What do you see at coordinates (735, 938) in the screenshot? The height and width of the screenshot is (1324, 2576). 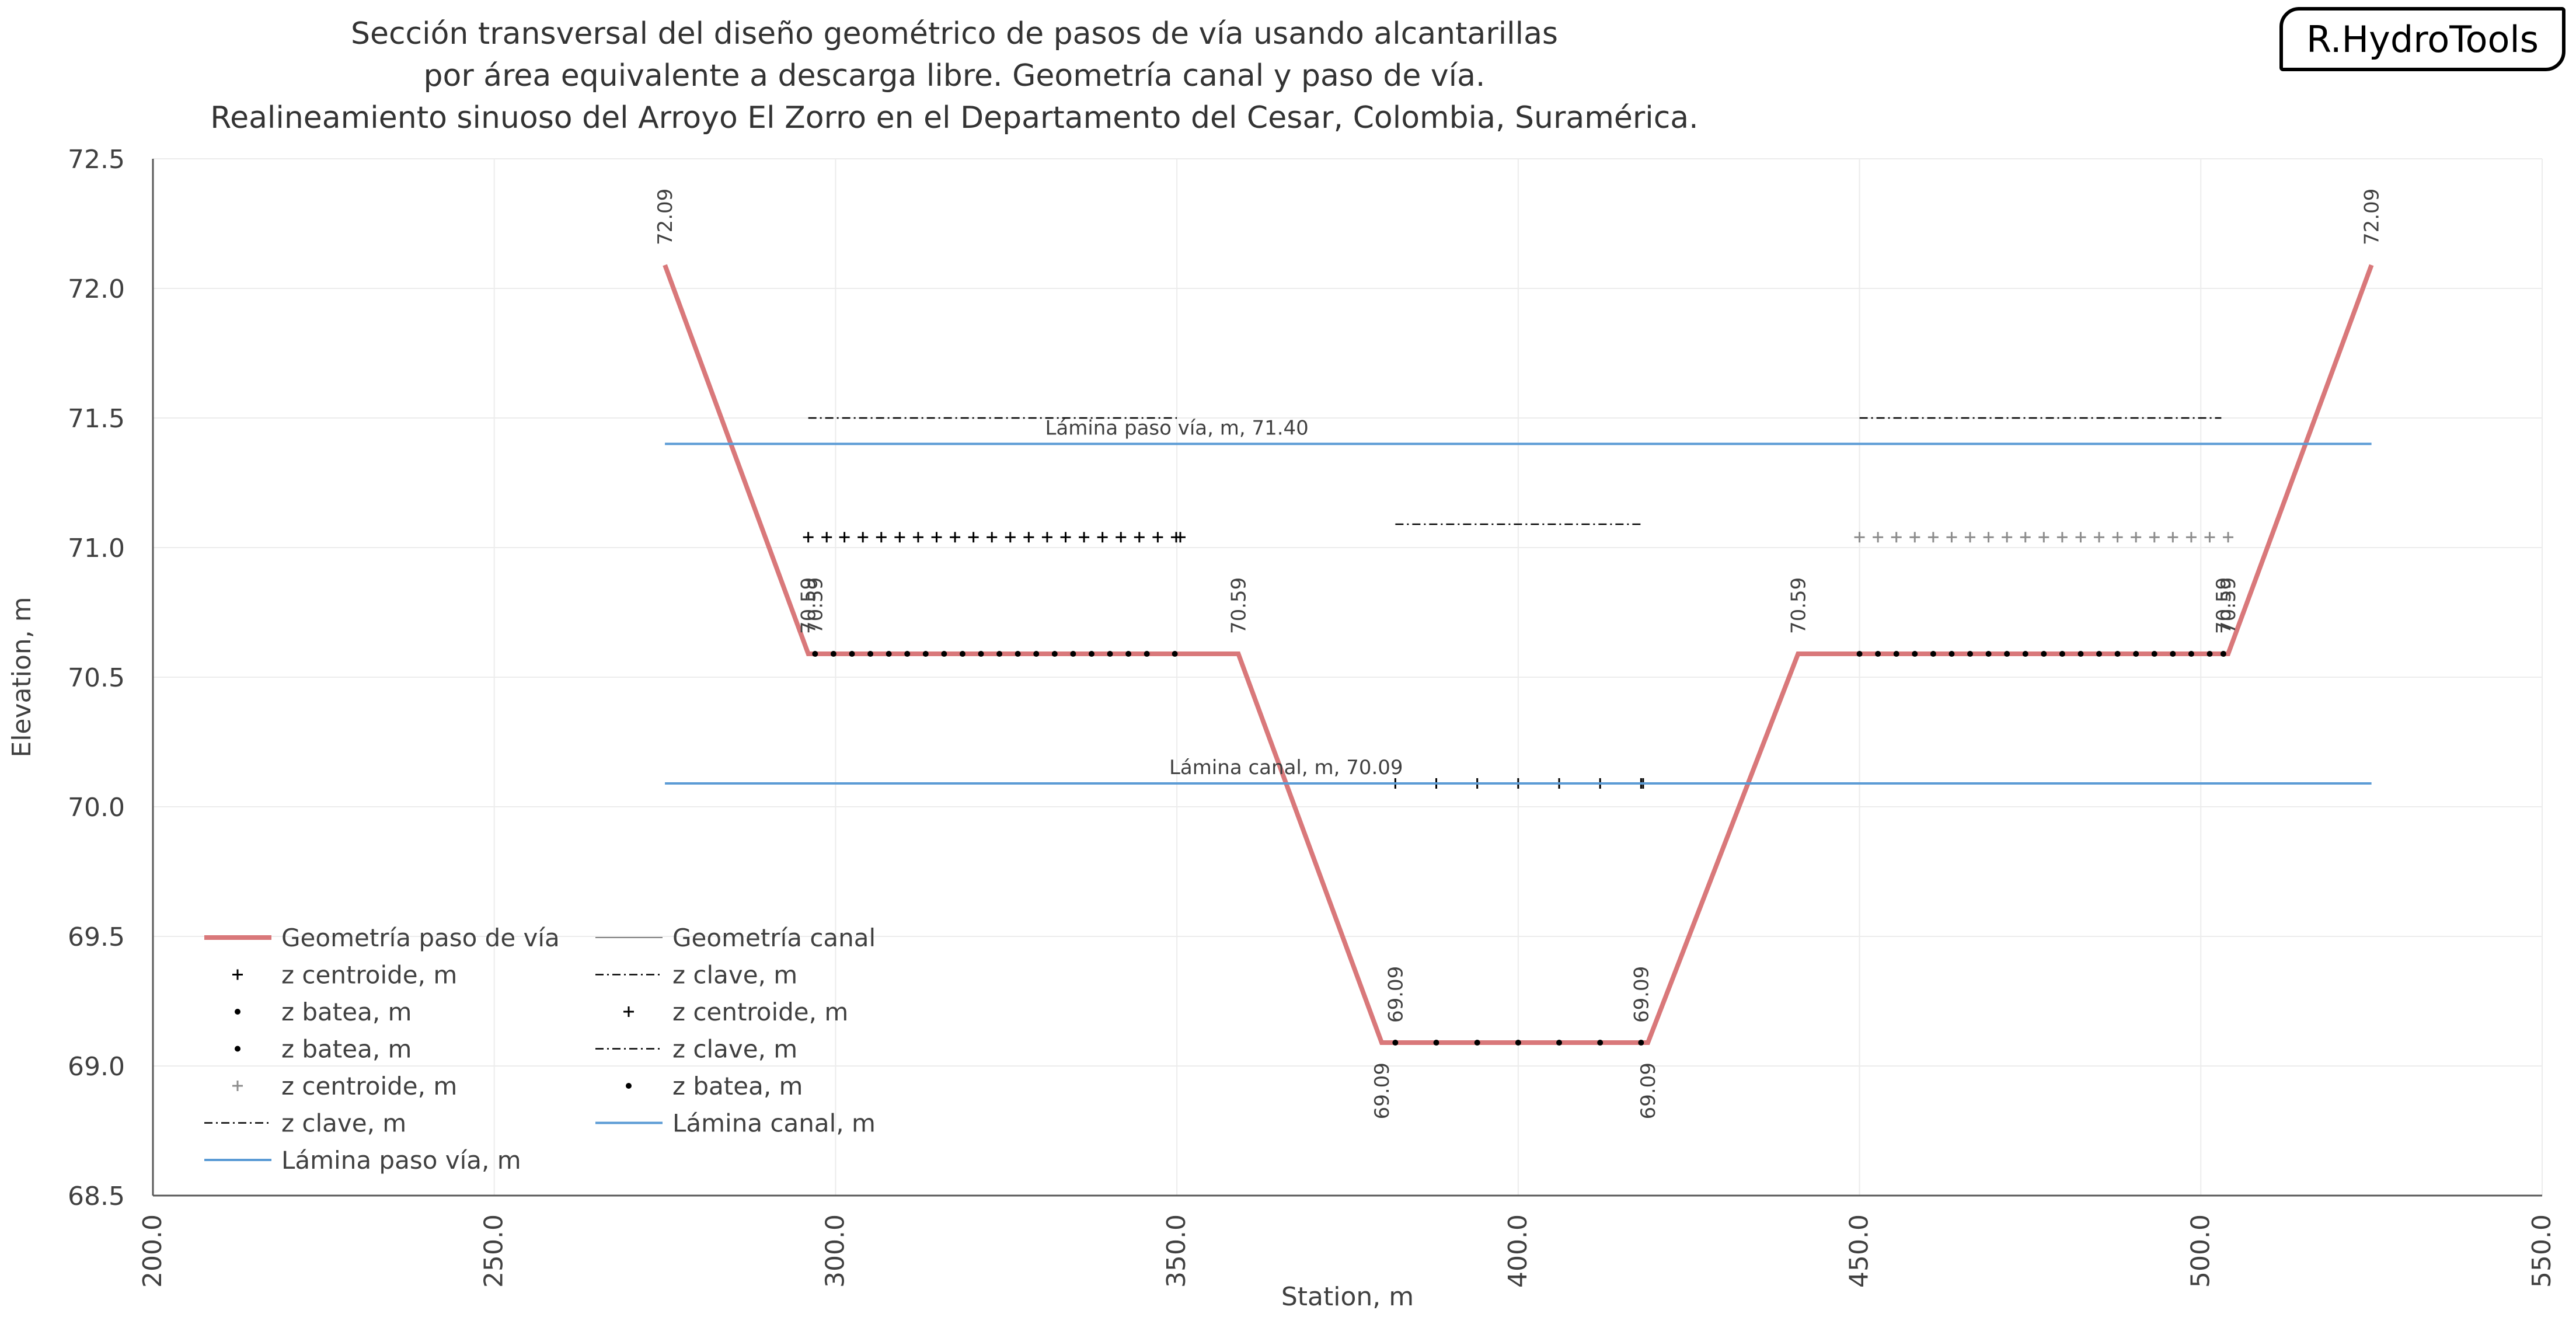 I see `legend-item: Geometría canal` at bounding box center [735, 938].